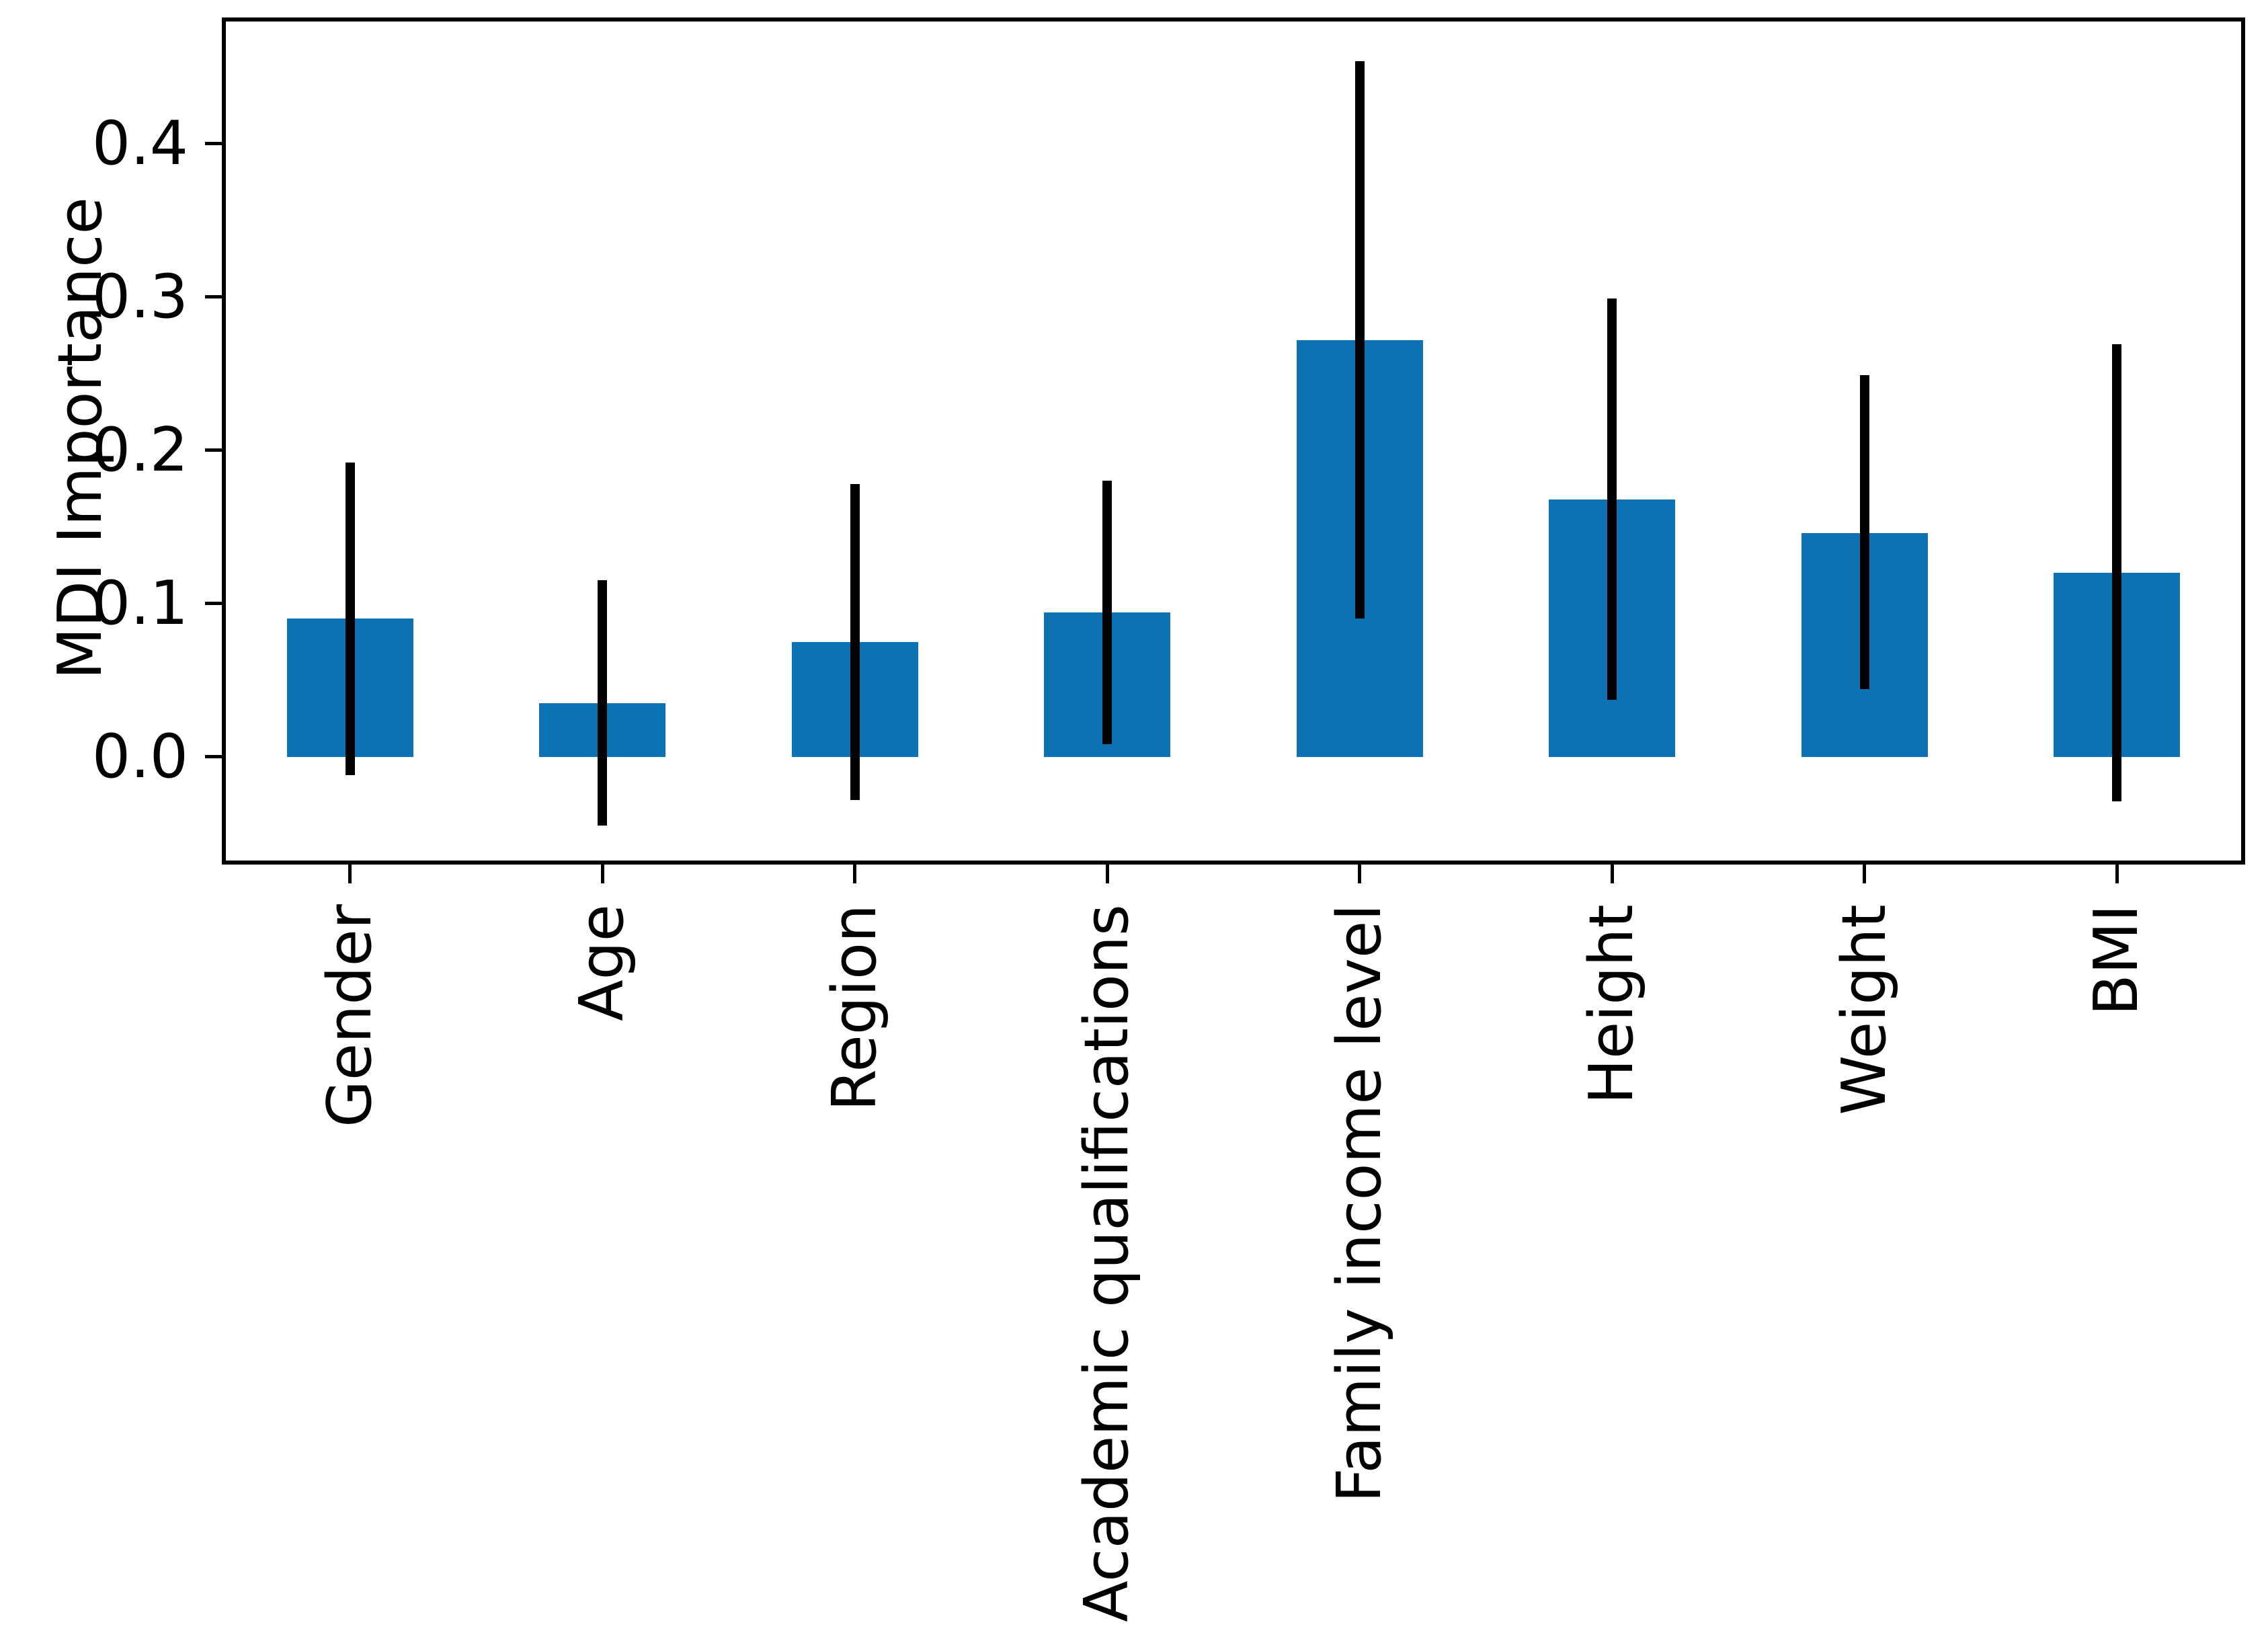 The height and width of the screenshot is (1637, 2268). What do you see at coordinates (350, 619) in the screenshot?
I see `error-bar-gender` at bounding box center [350, 619].